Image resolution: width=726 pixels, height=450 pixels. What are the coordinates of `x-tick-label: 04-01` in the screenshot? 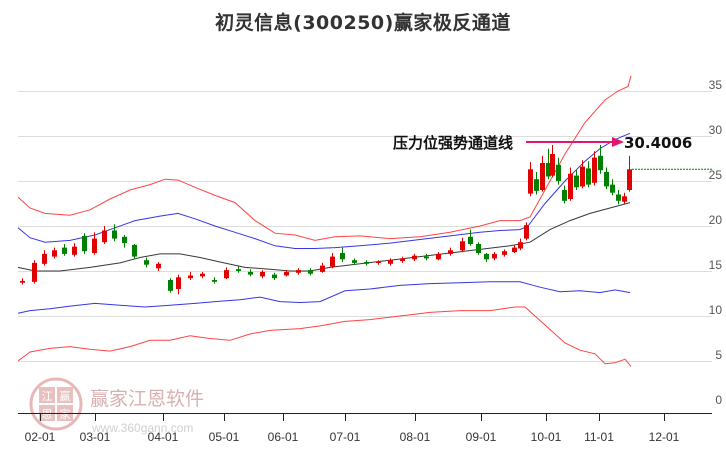 It's located at (163, 437).